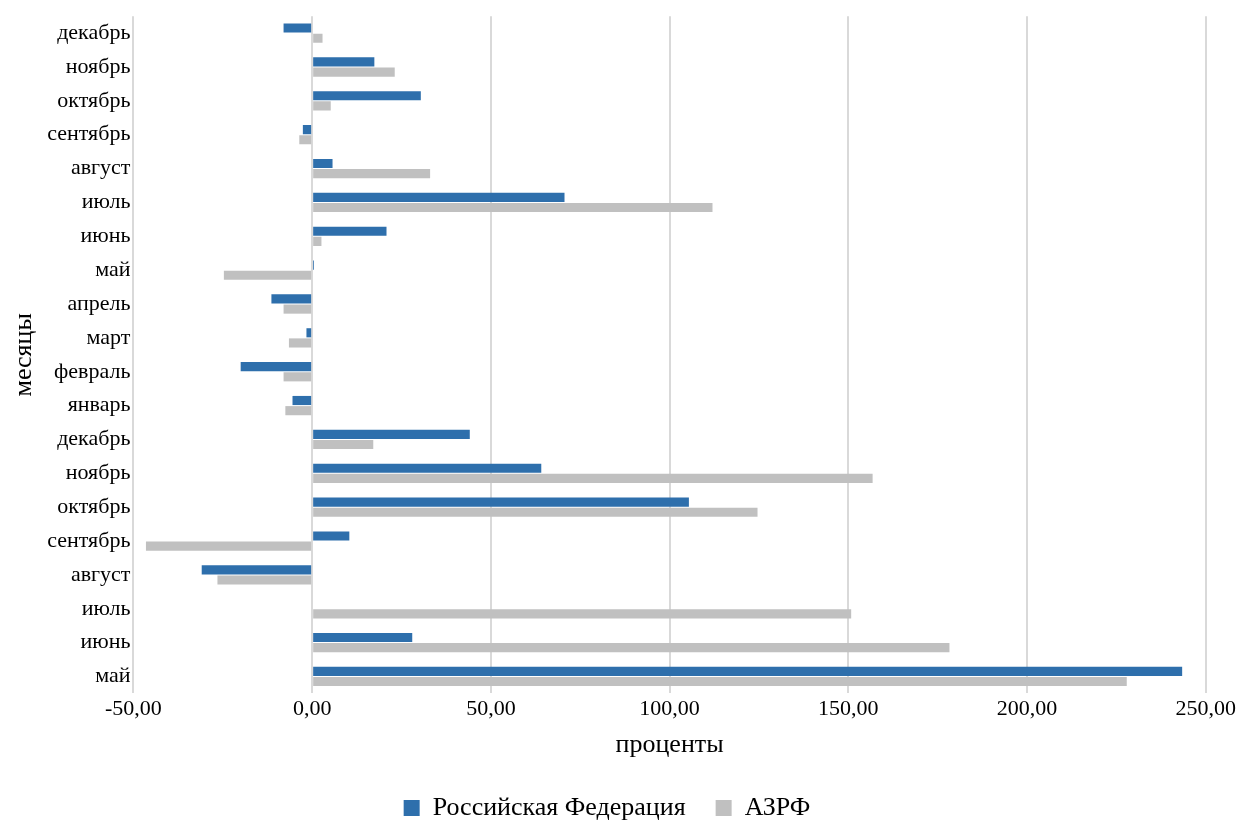  I want to click on y-tick-label: апрель, so click(99, 302).